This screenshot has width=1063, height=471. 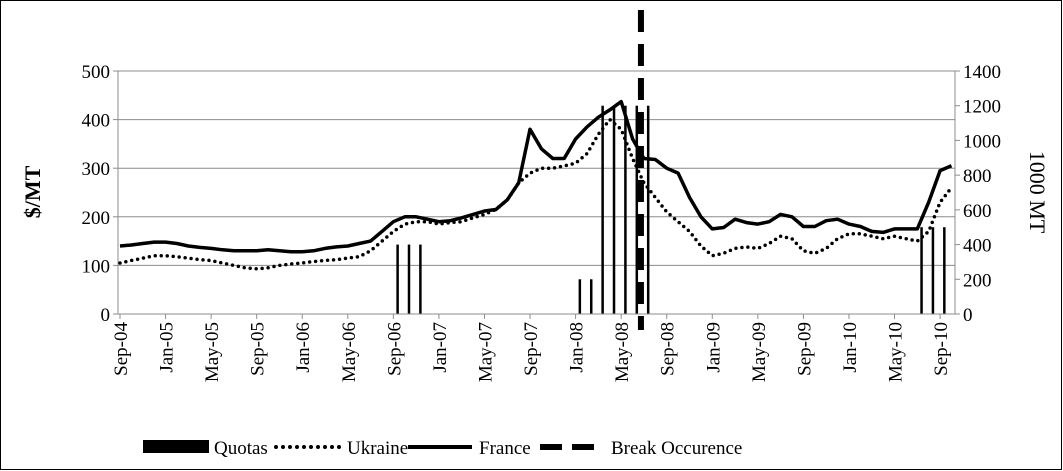 I want to click on y2-tick-label: 400, so click(x=977, y=246).